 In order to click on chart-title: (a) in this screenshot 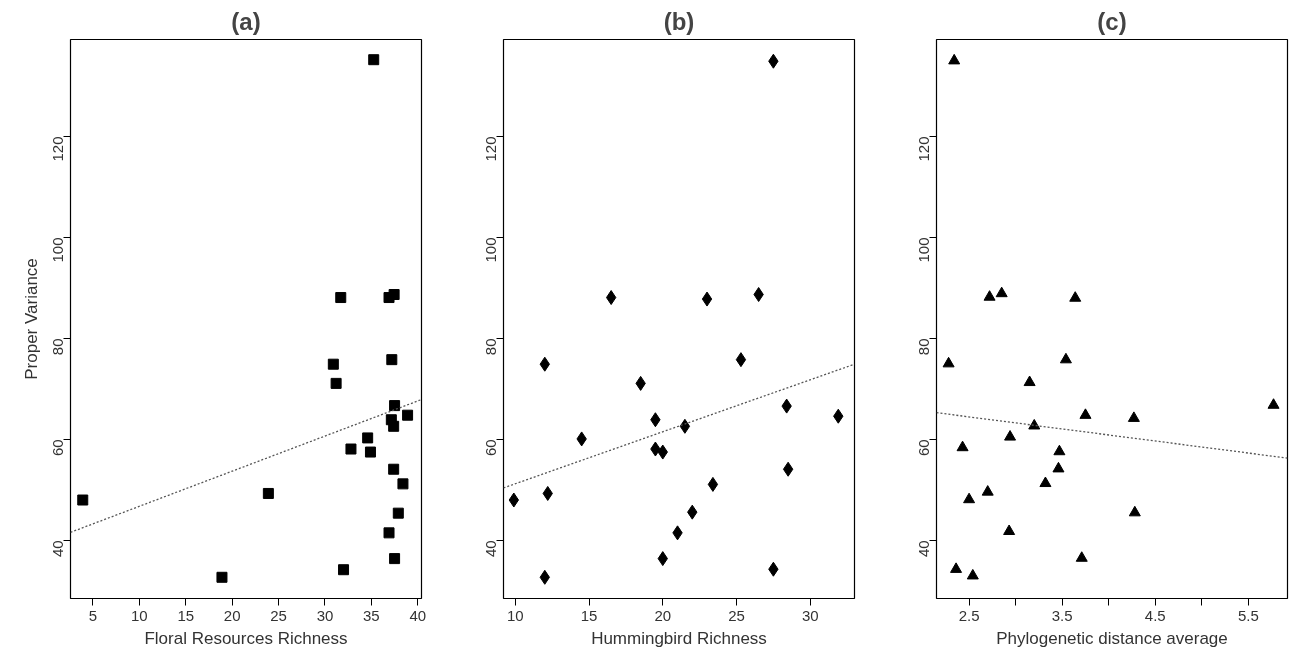, I will do `click(246, 21)`.